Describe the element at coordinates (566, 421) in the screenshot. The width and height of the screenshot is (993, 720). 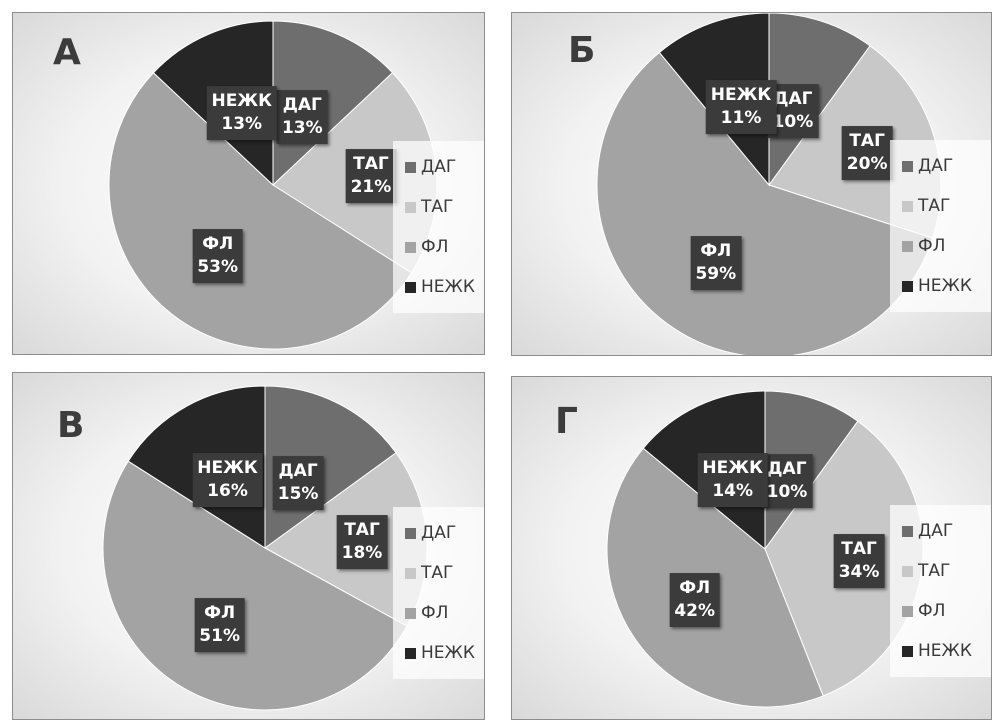
I see `panel-label: Г` at that location.